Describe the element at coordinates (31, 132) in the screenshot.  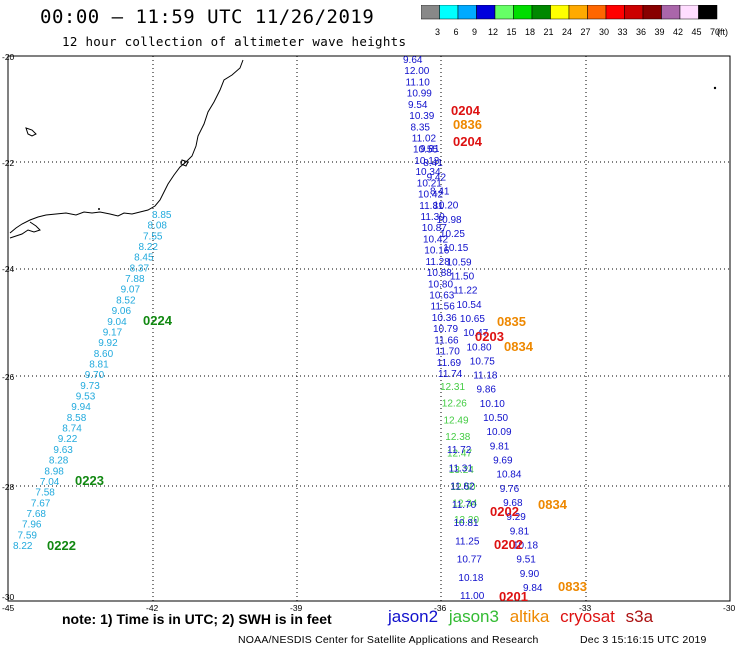
I see `island-shape` at that location.